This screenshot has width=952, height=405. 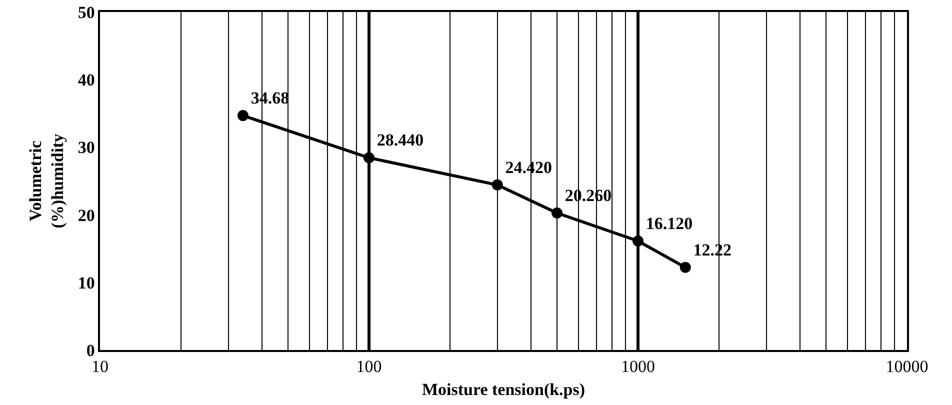 I want to click on data-label: 16.120, so click(x=669, y=223).